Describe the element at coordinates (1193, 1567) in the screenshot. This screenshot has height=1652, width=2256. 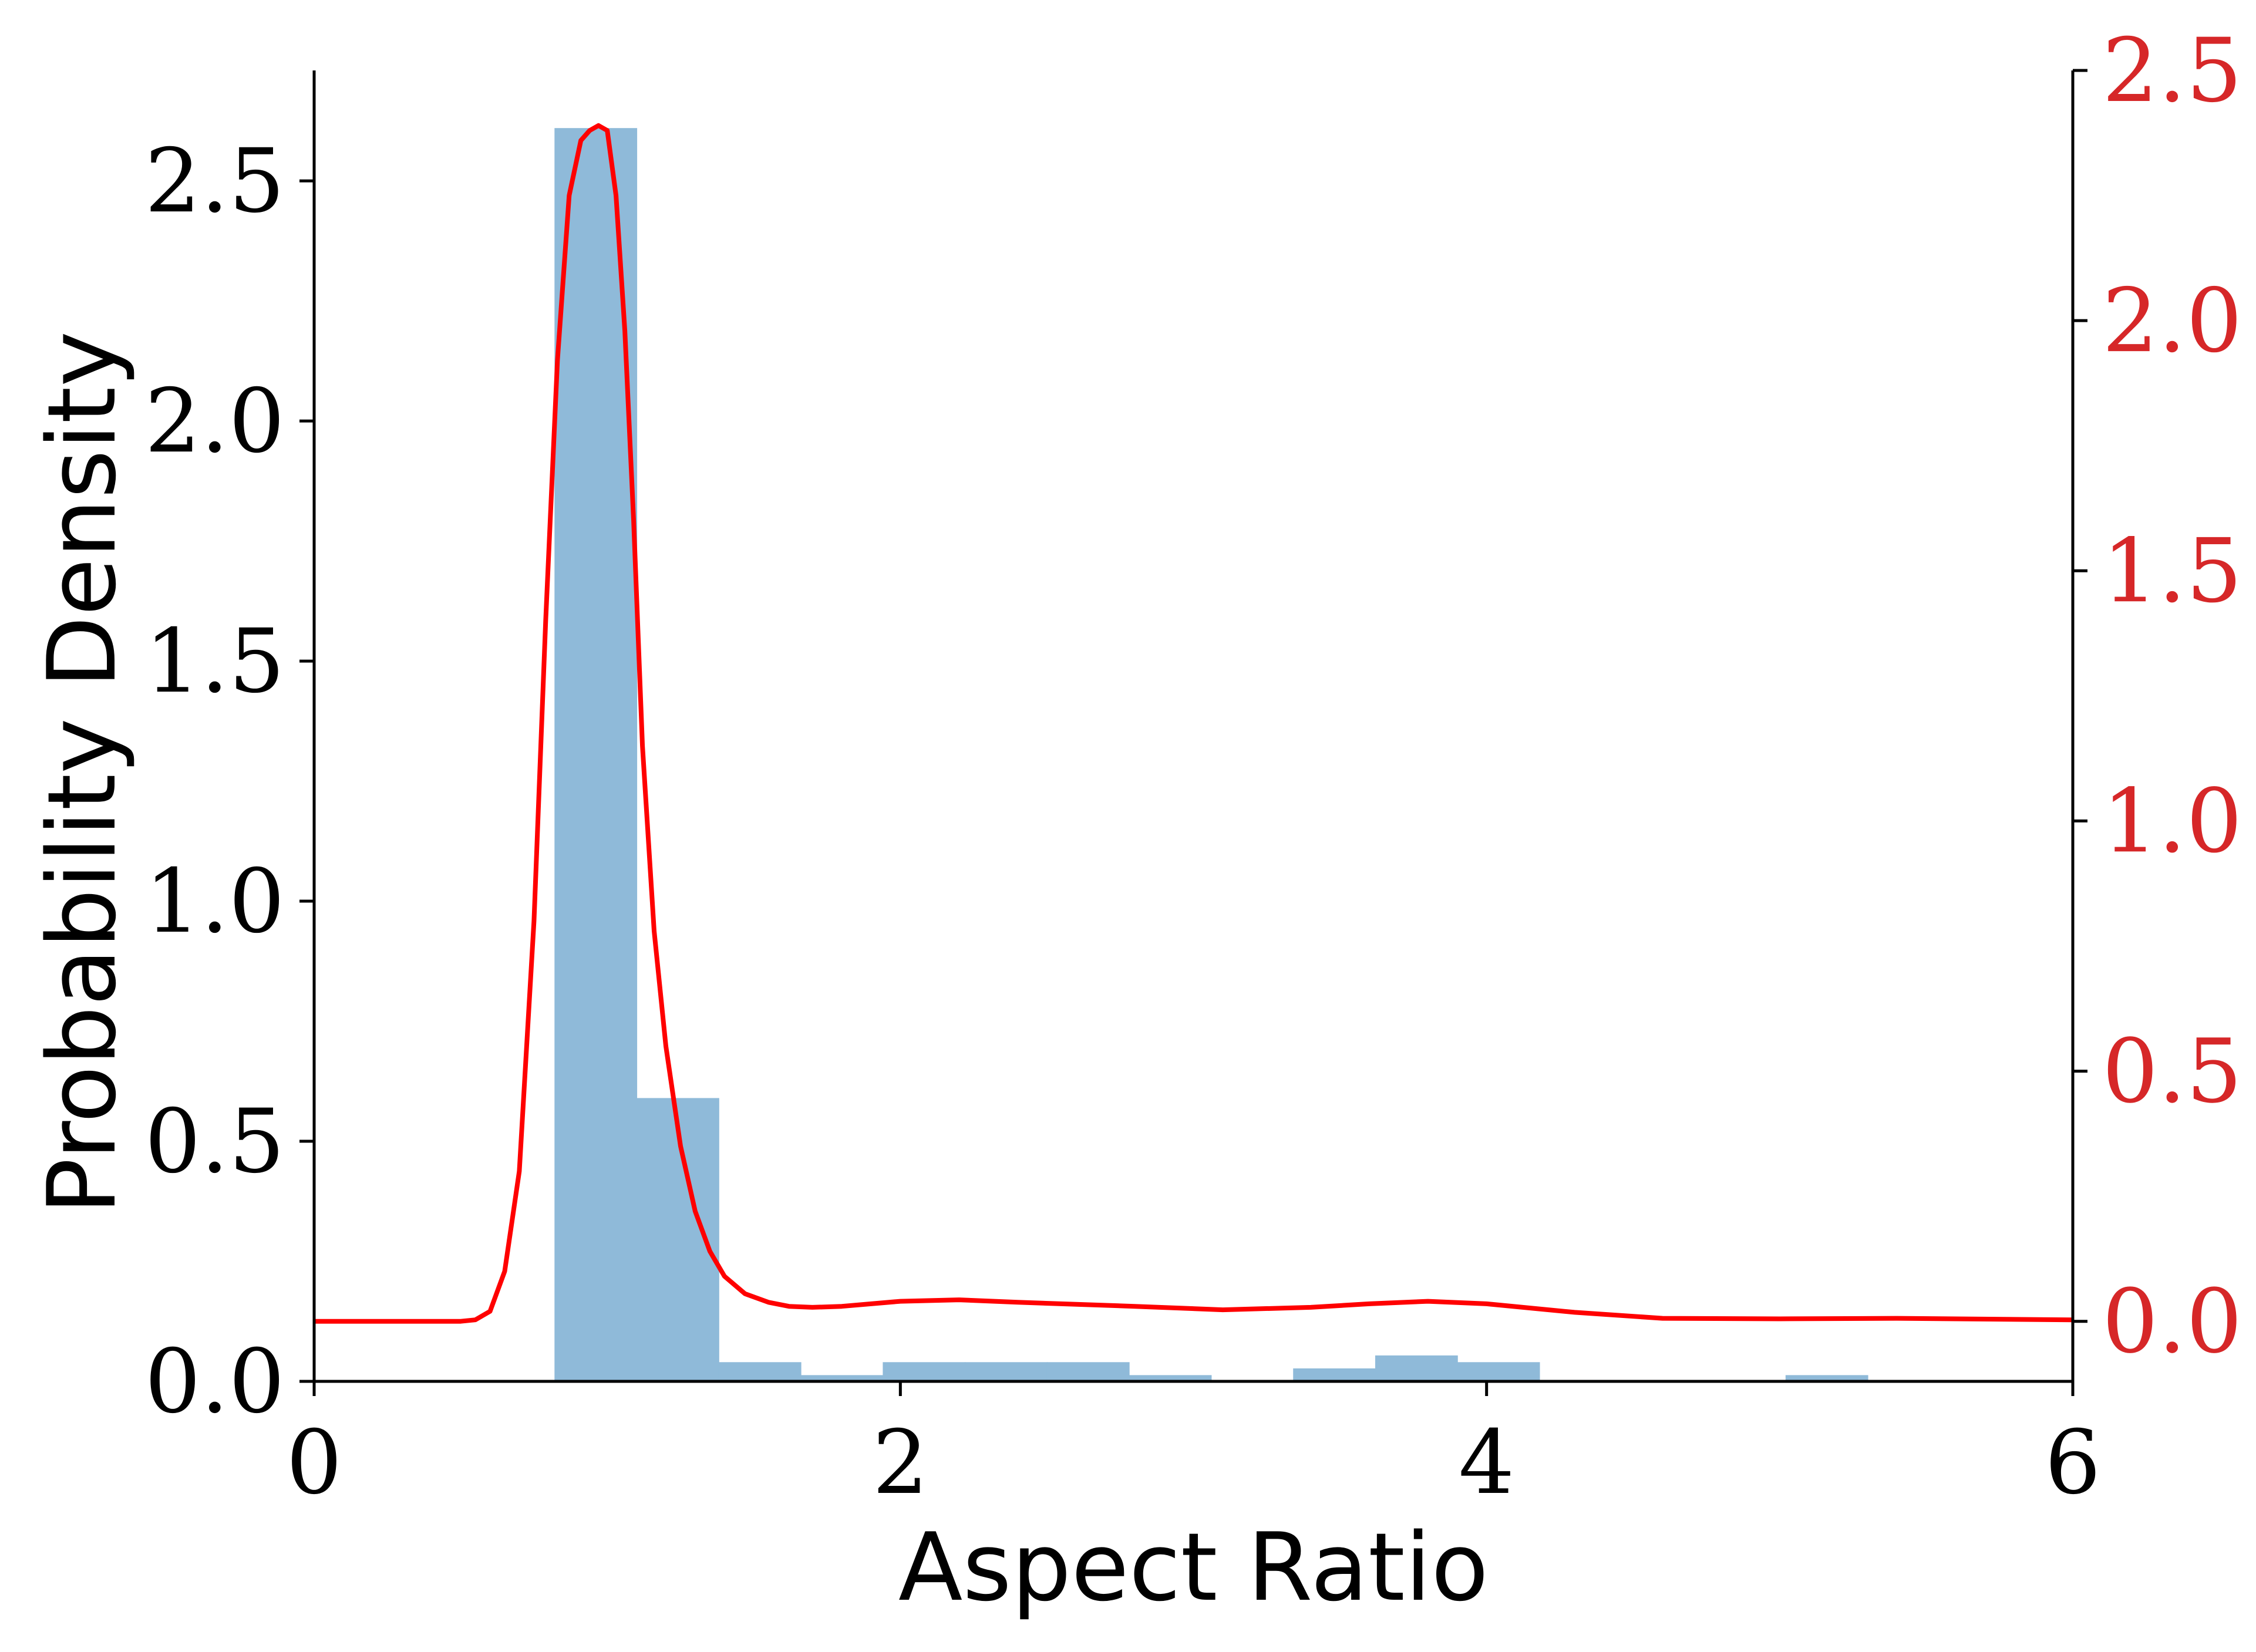
I see `x-axis-title: Aspect Ratio` at that location.